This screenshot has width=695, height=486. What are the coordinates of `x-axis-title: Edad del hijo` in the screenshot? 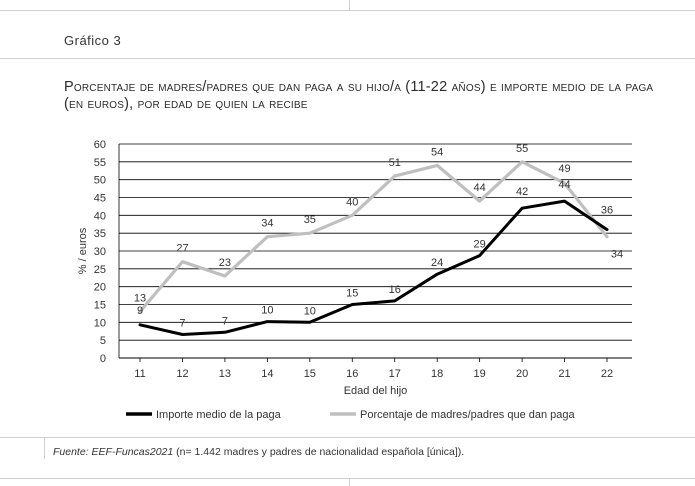 It's located at (376, 391).